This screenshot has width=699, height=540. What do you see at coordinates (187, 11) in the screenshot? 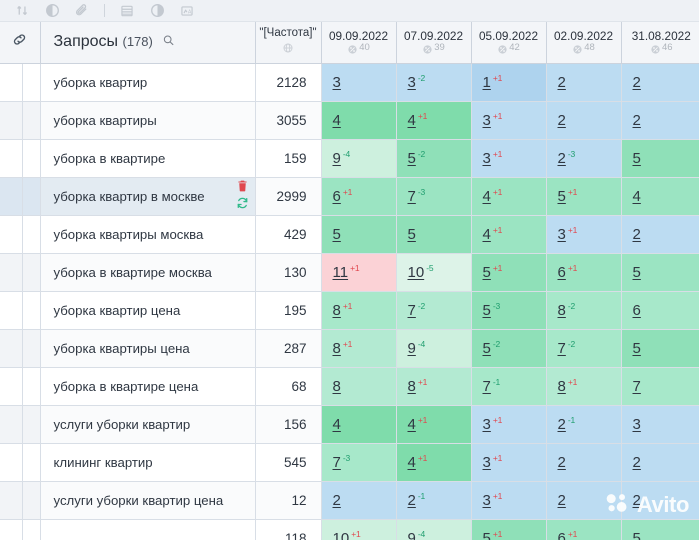
I see `text-image-icon: A` at bounding box center [187, 11].